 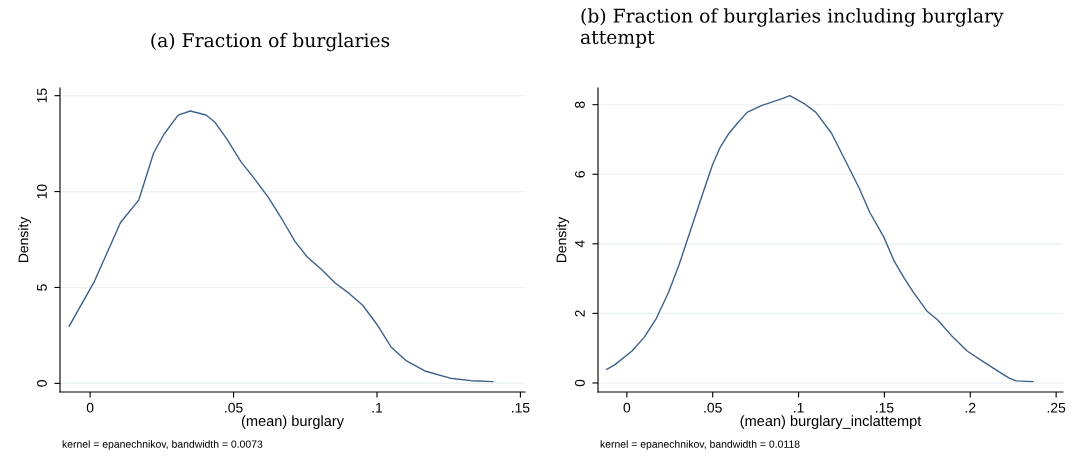 I want to click on chart-title: (b) Fraction of burglaries including burglary attempt, so click(x=792, y=28).